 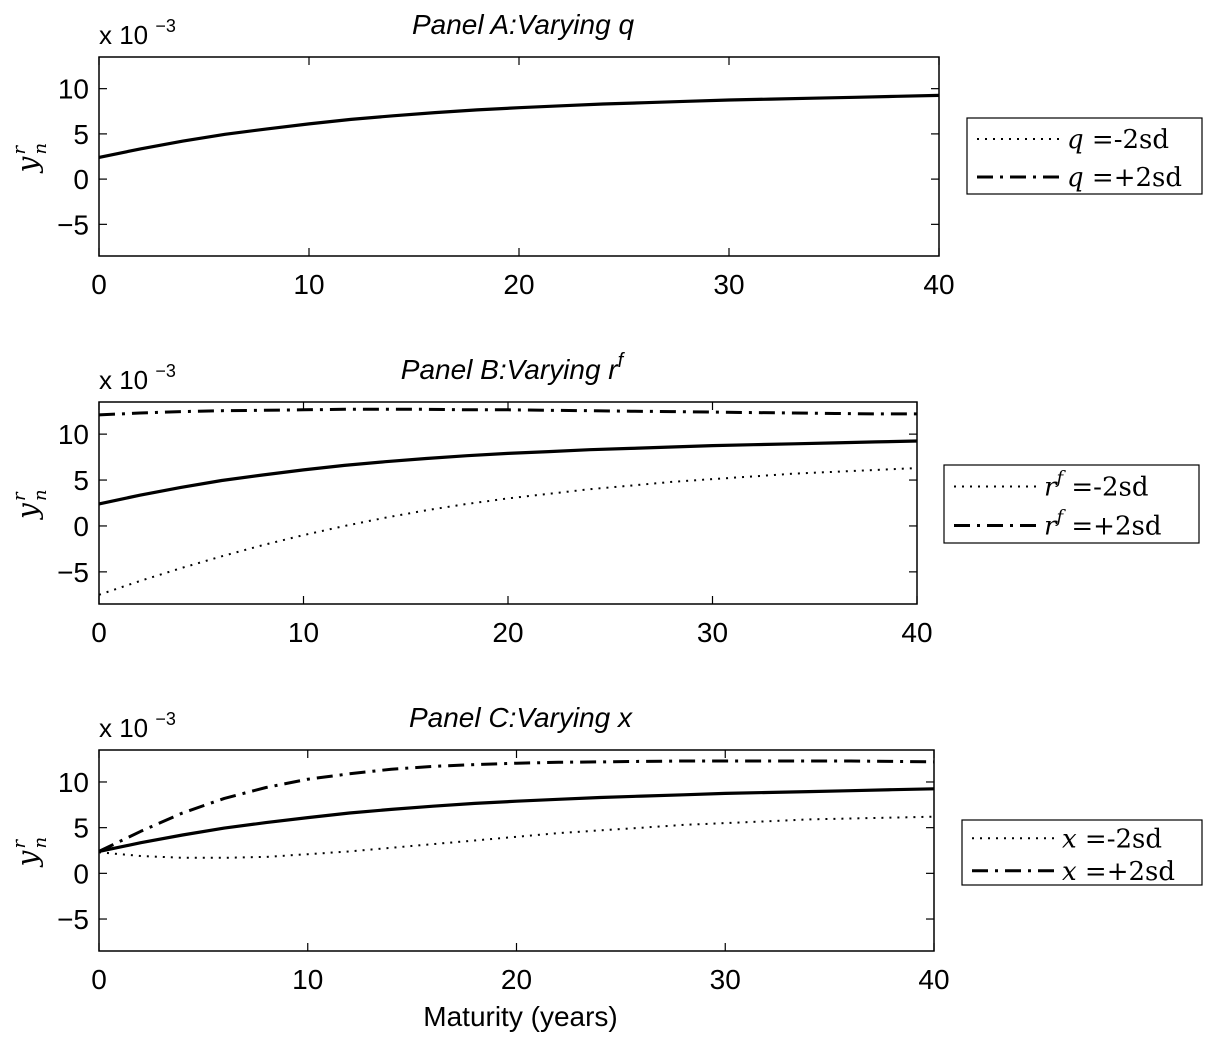 I want to click on legend-label: x =-2sd, so click(x=1112, y=839).